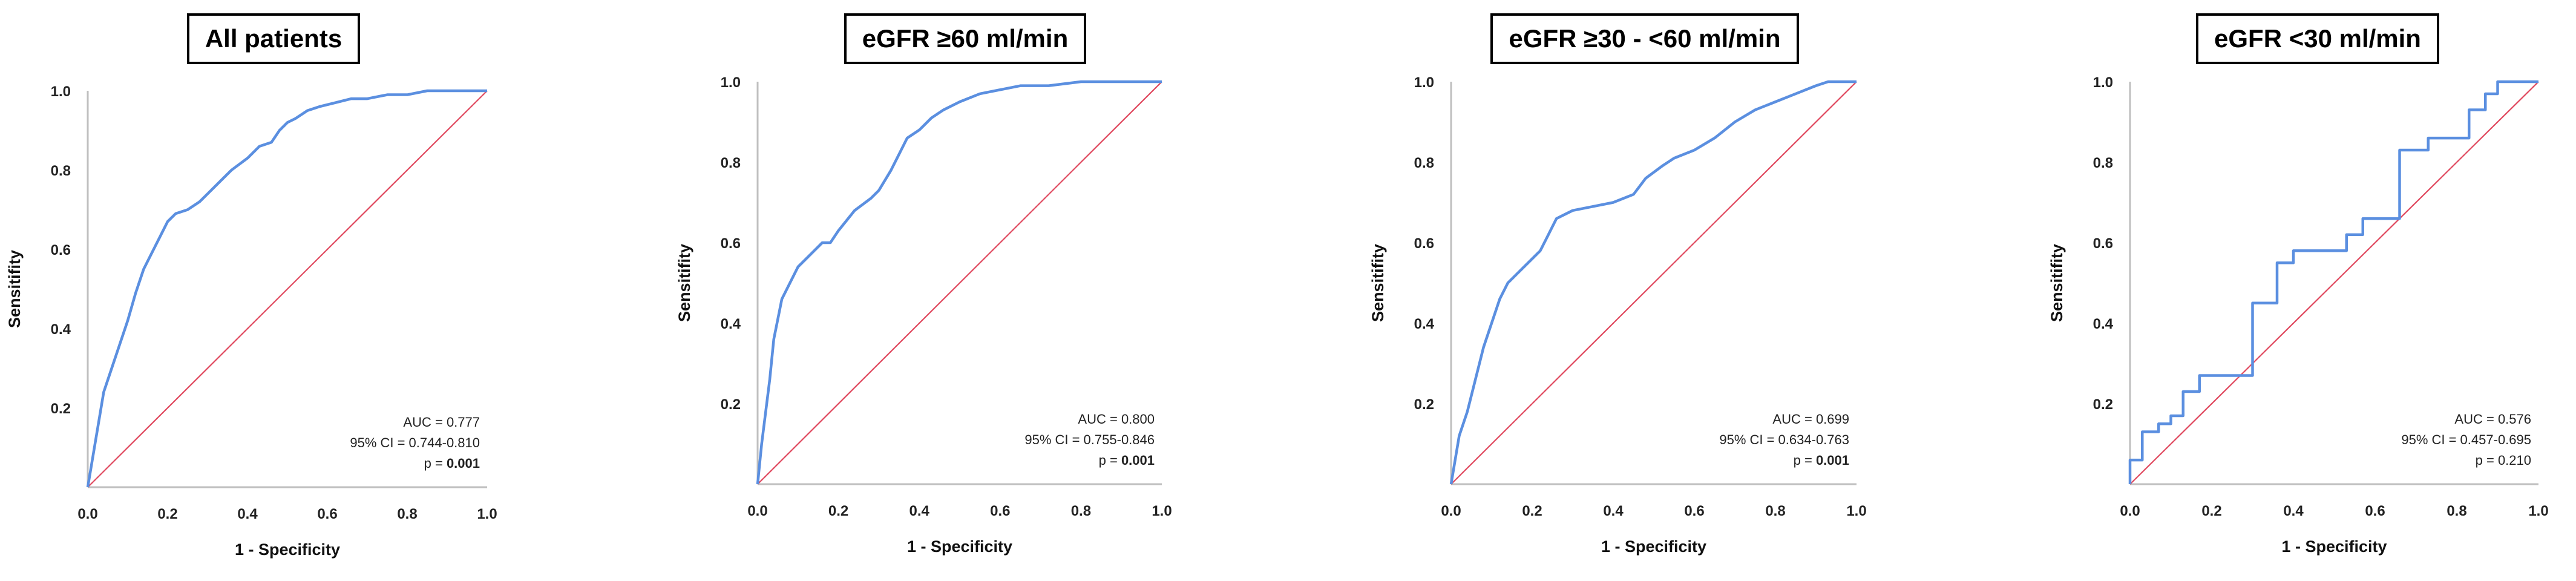 The width and height of the screenshot is (2576, 581). What do you see at coordinates (415, 442) in the screenshot?
I see `ci-label: 95% CI = 0.744-0.810` at bounding box center [415, 442].